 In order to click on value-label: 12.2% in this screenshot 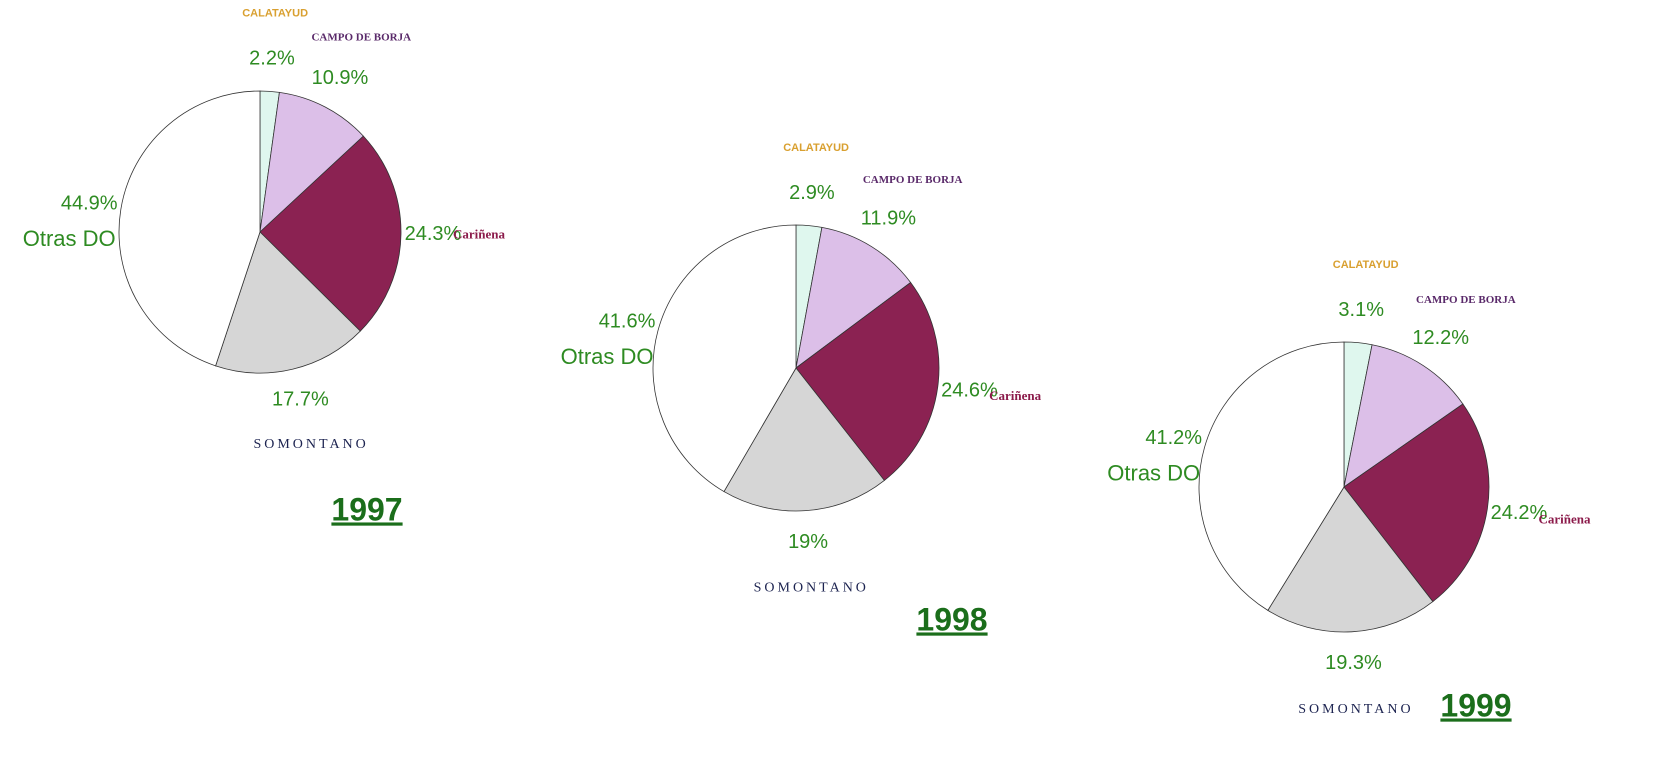, I will do `click(1440, 338)`.